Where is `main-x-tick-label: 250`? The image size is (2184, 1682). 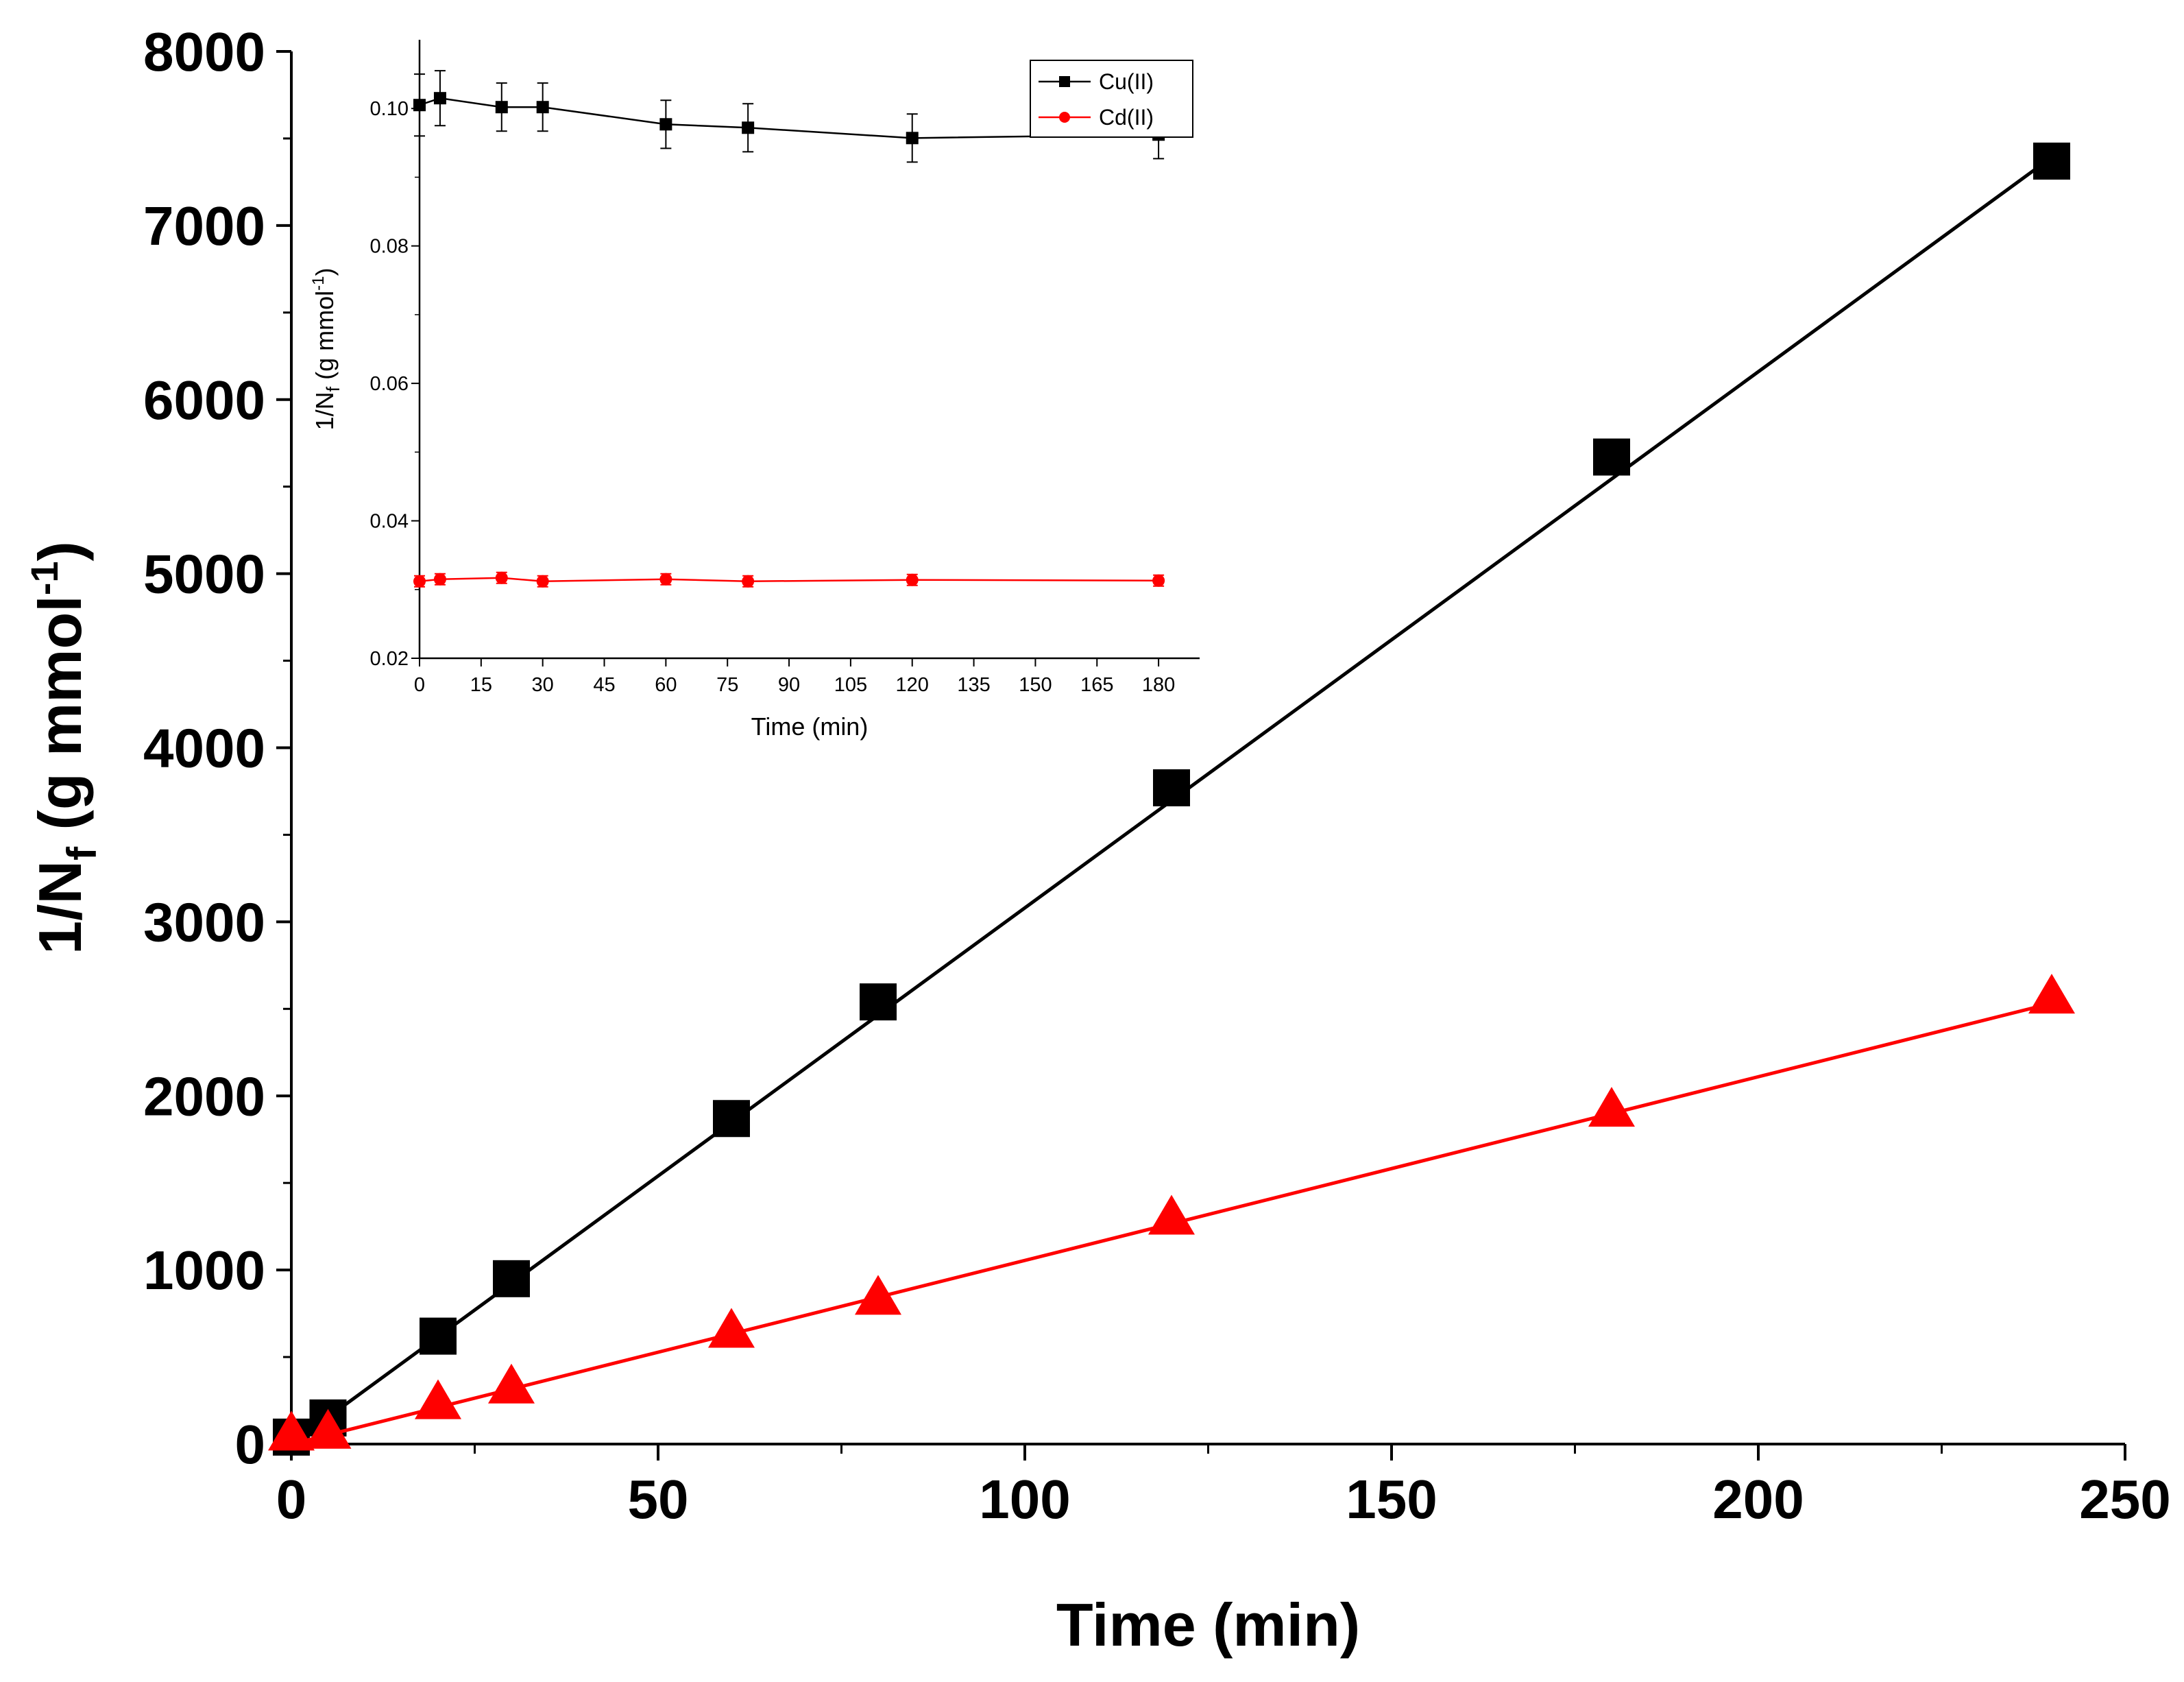
main-x-tick-label: 250 is located at coordinates (2124, 1499).